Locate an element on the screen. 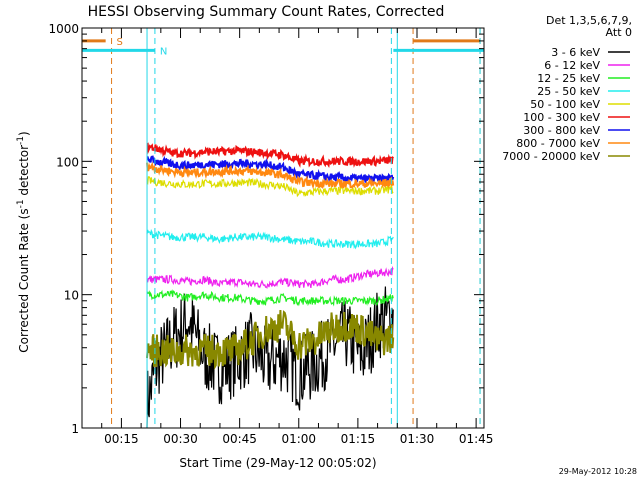 Image resolution: width=640 pixels, height=480 pixels. x-tick-label: 01:15 is located at coordinates (358, 439).